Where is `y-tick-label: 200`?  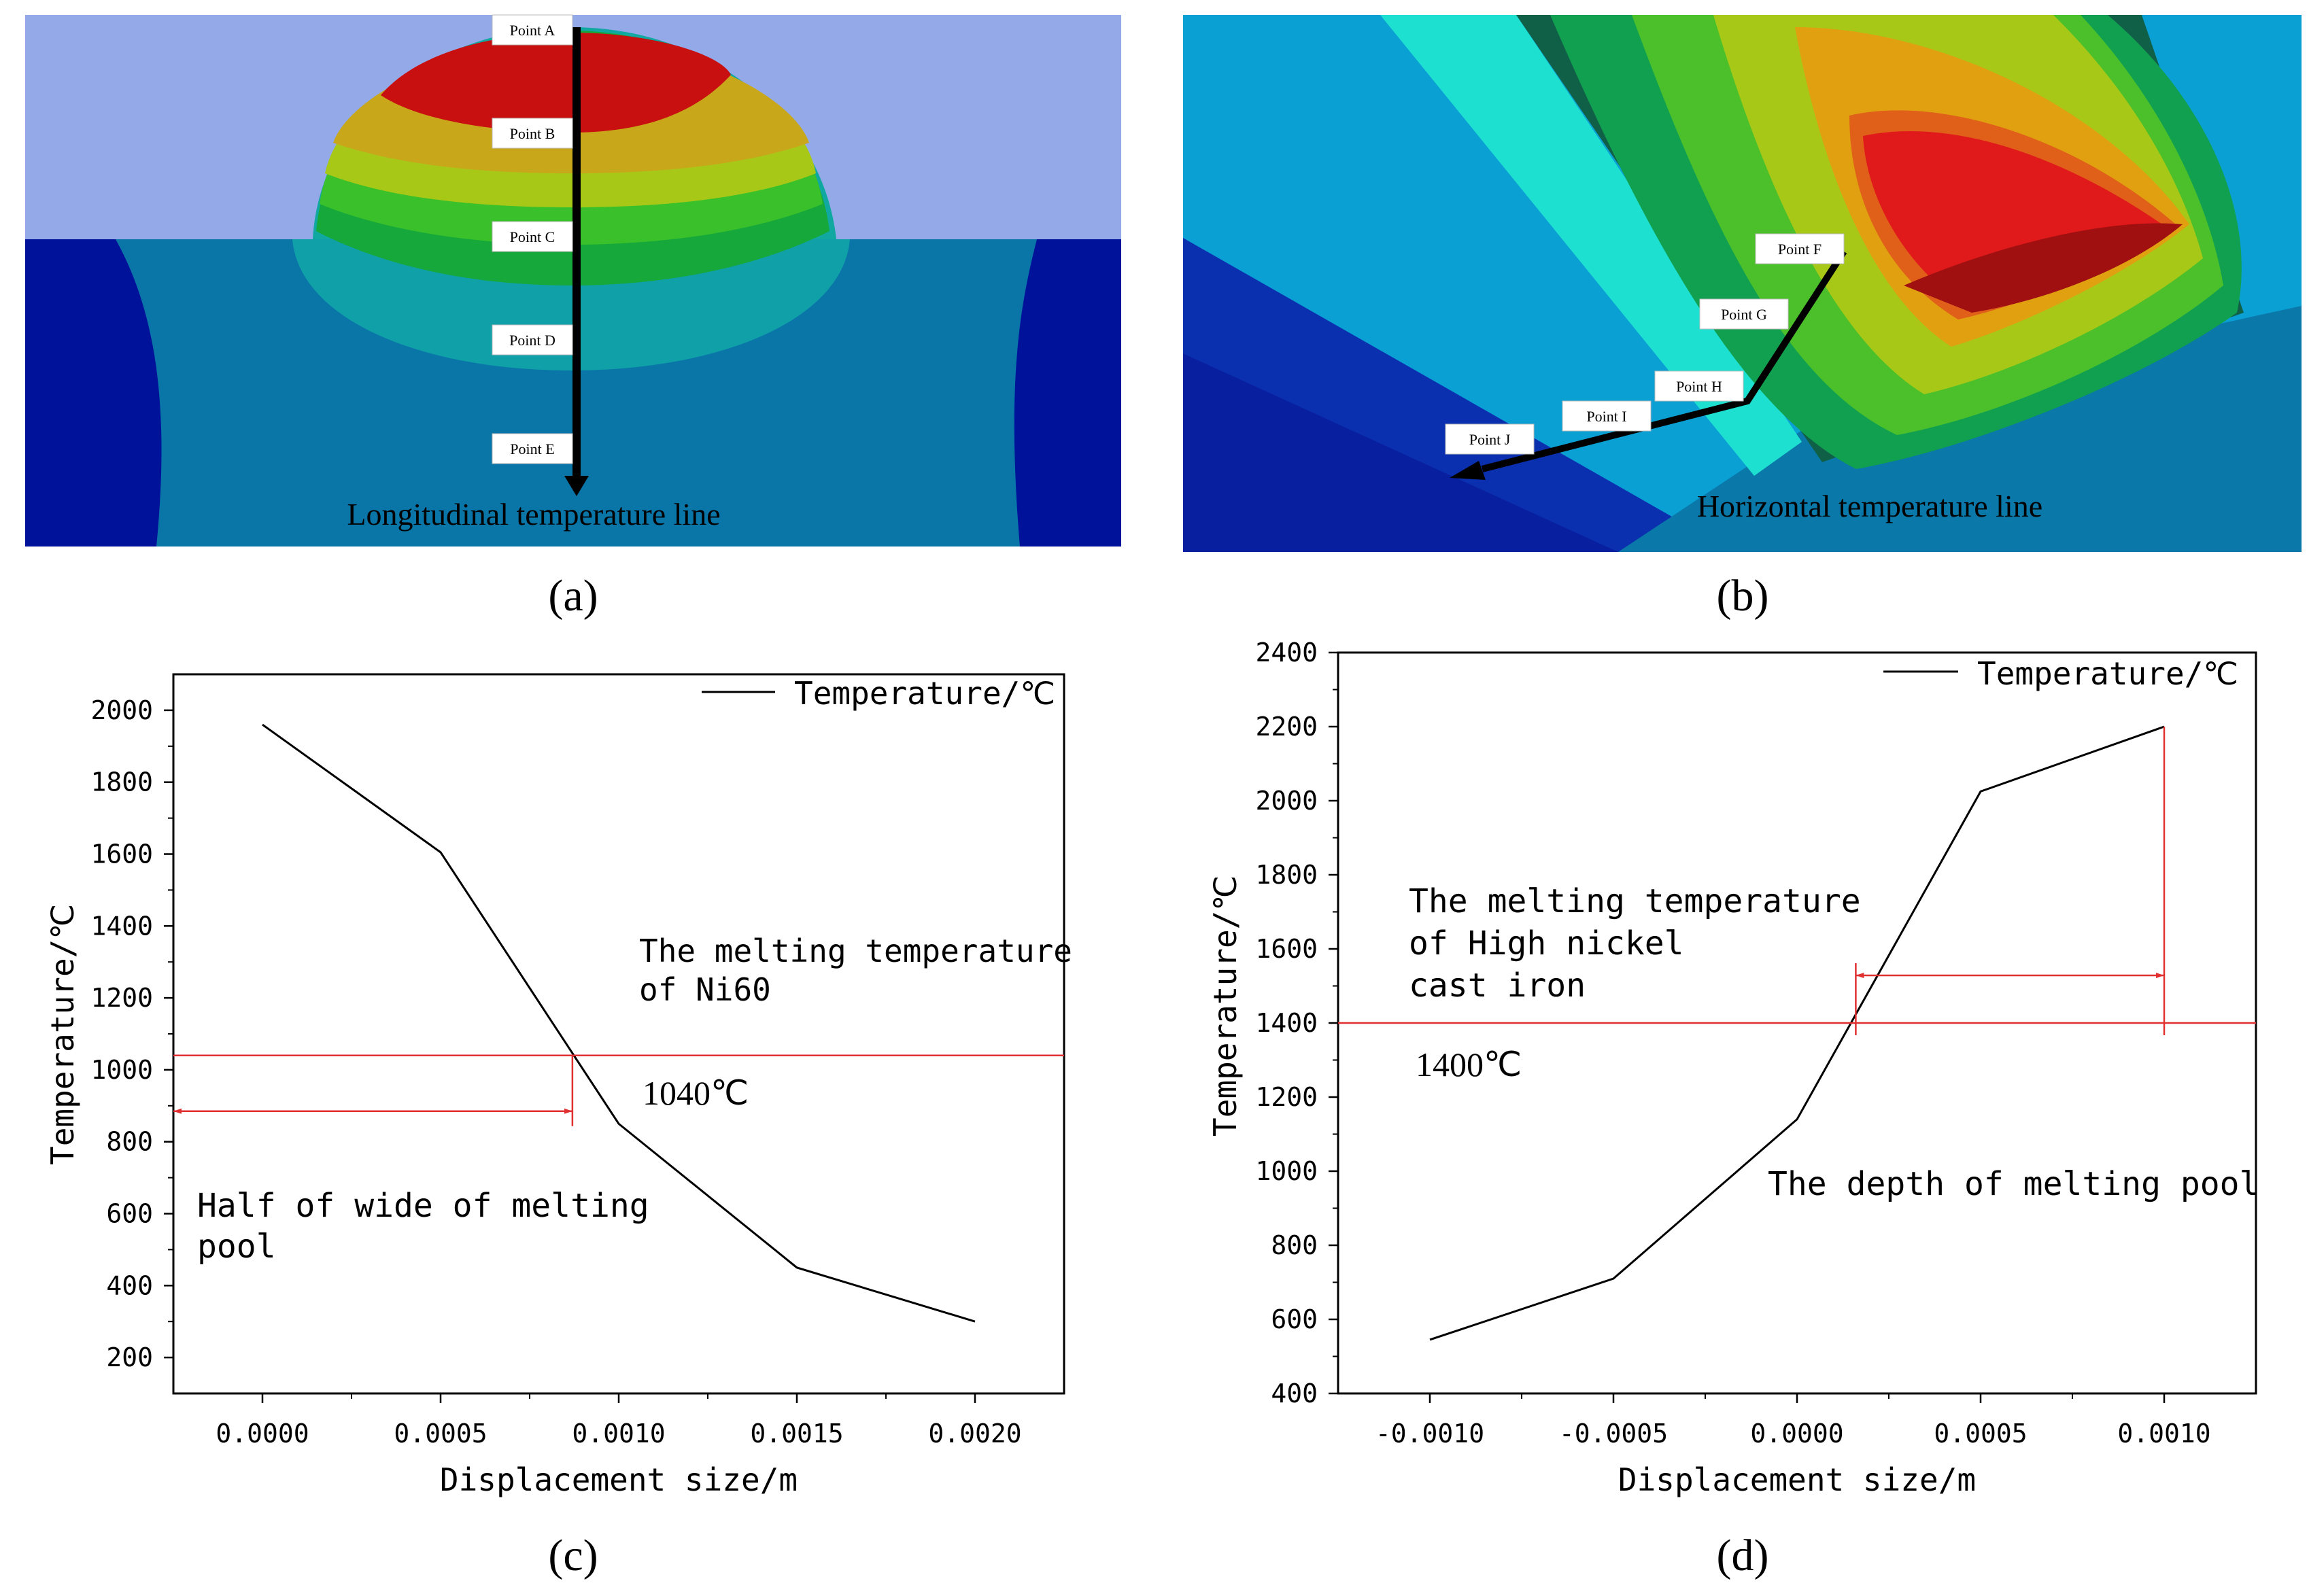
y-tick-label: 200 is located at coordinates (129, 1357).